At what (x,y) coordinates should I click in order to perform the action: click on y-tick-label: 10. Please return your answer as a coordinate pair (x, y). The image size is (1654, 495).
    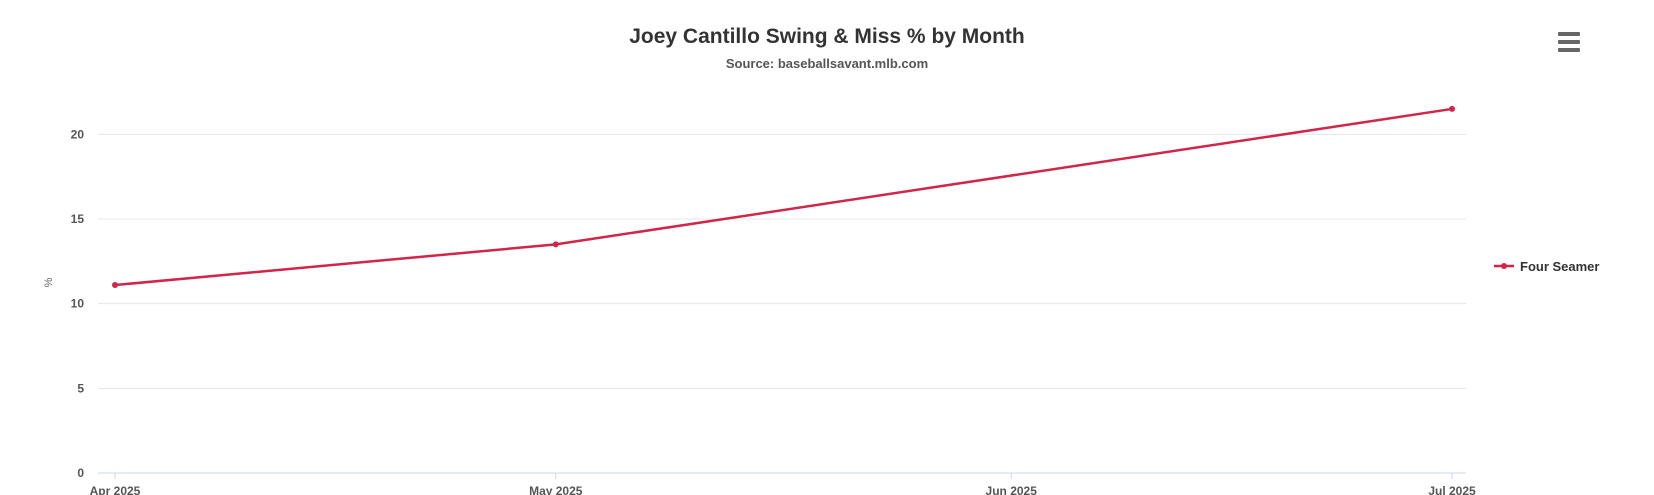
    Looking at the image, I should click on (78, 304).